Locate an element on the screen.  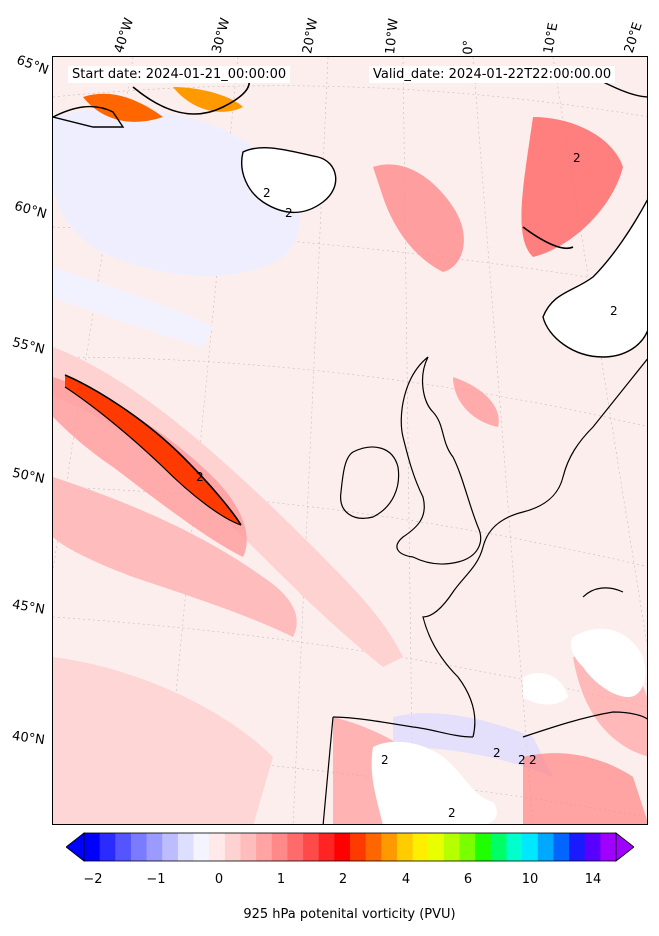
pv-maximum-streak is located at coordinates (153, 450).